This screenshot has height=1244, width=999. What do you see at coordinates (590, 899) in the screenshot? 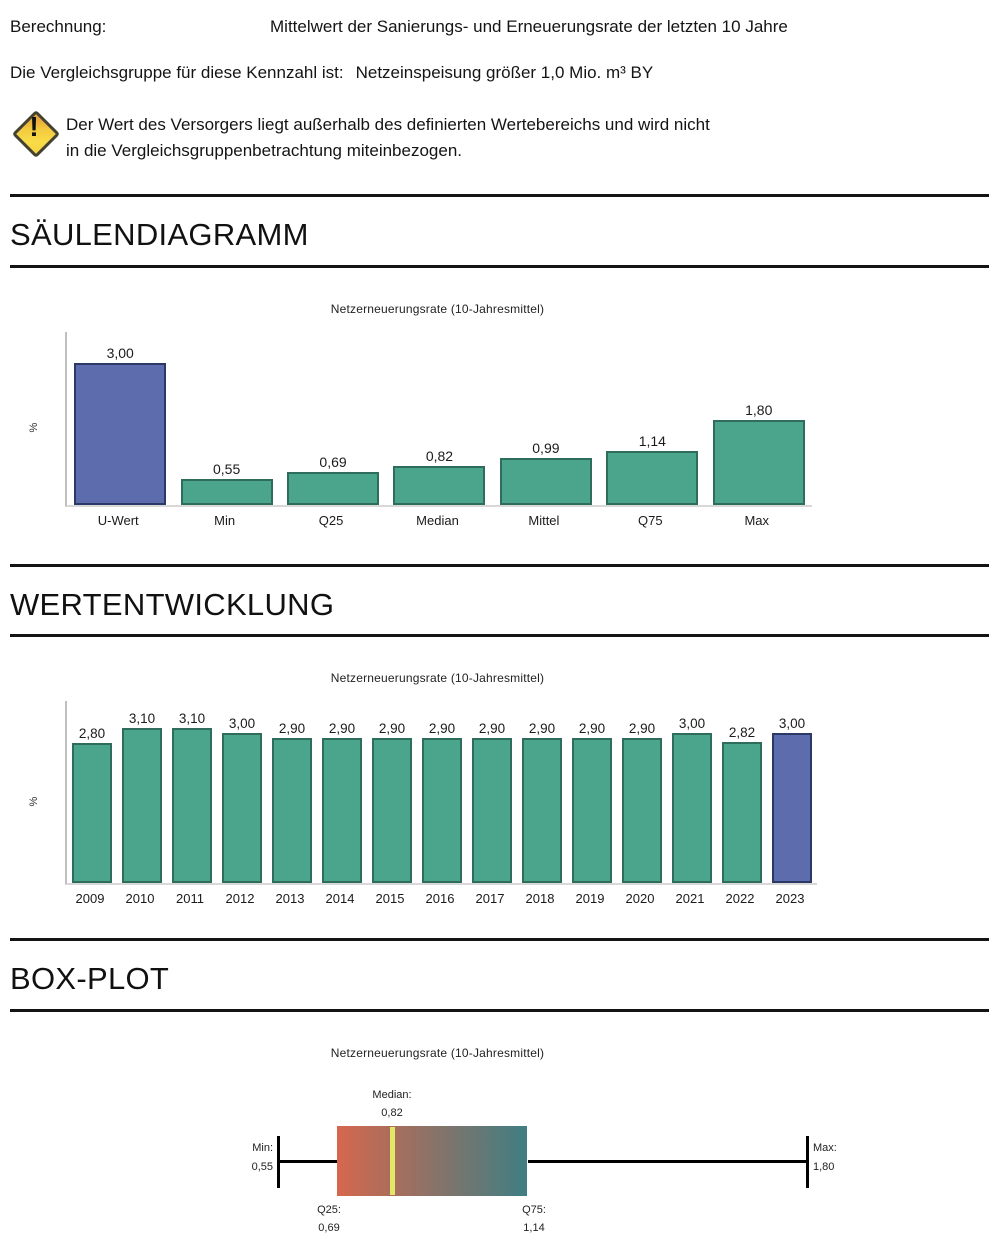
I see `x-axis-tick-label: 2019` at bounding box center [590, 899].